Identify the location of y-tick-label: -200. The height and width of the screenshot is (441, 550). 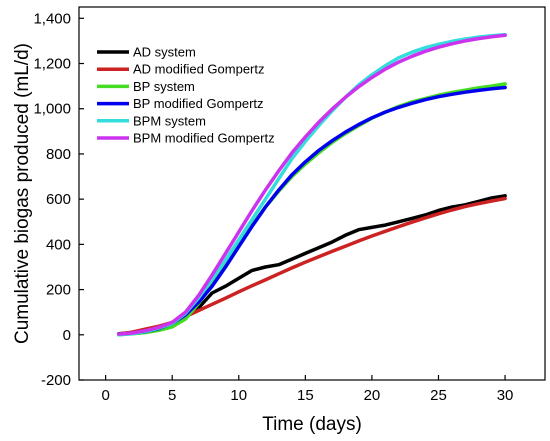
(56, 380).